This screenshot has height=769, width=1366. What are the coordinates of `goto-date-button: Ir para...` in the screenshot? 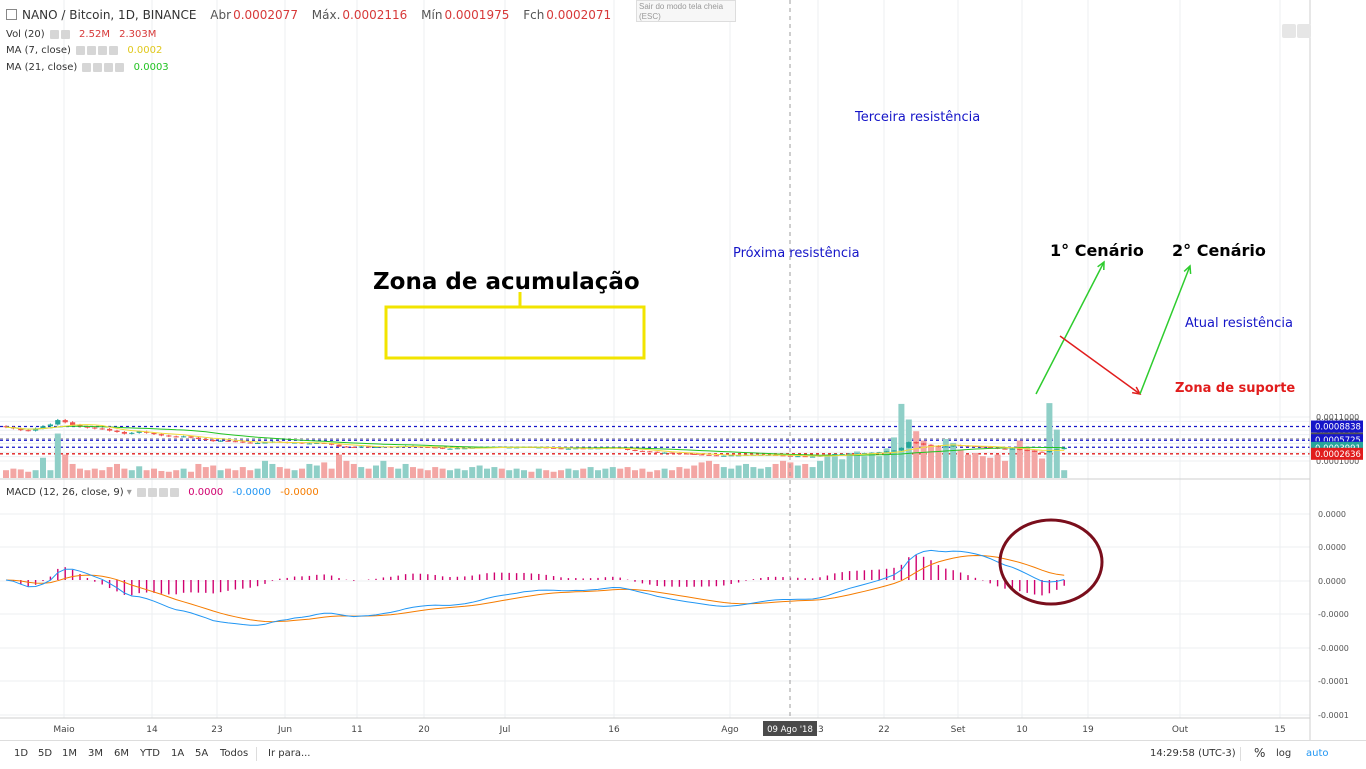 It's located at (289, 753).